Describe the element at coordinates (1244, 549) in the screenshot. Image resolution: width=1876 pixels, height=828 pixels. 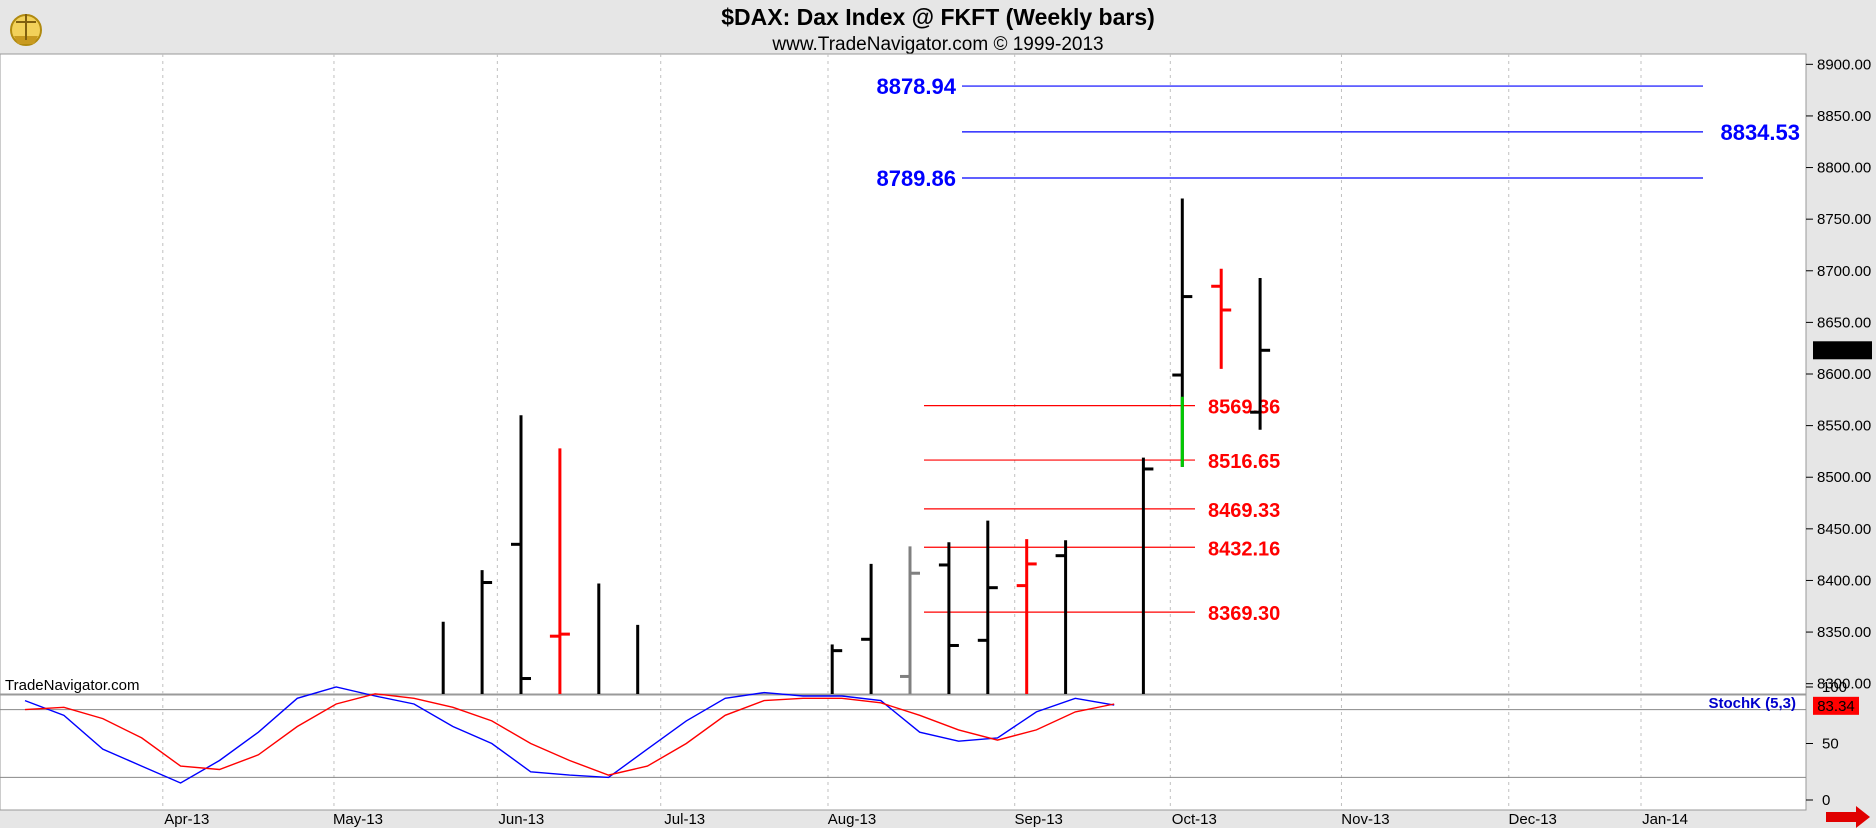
I see `red-level-label: 8432.16` at that location.